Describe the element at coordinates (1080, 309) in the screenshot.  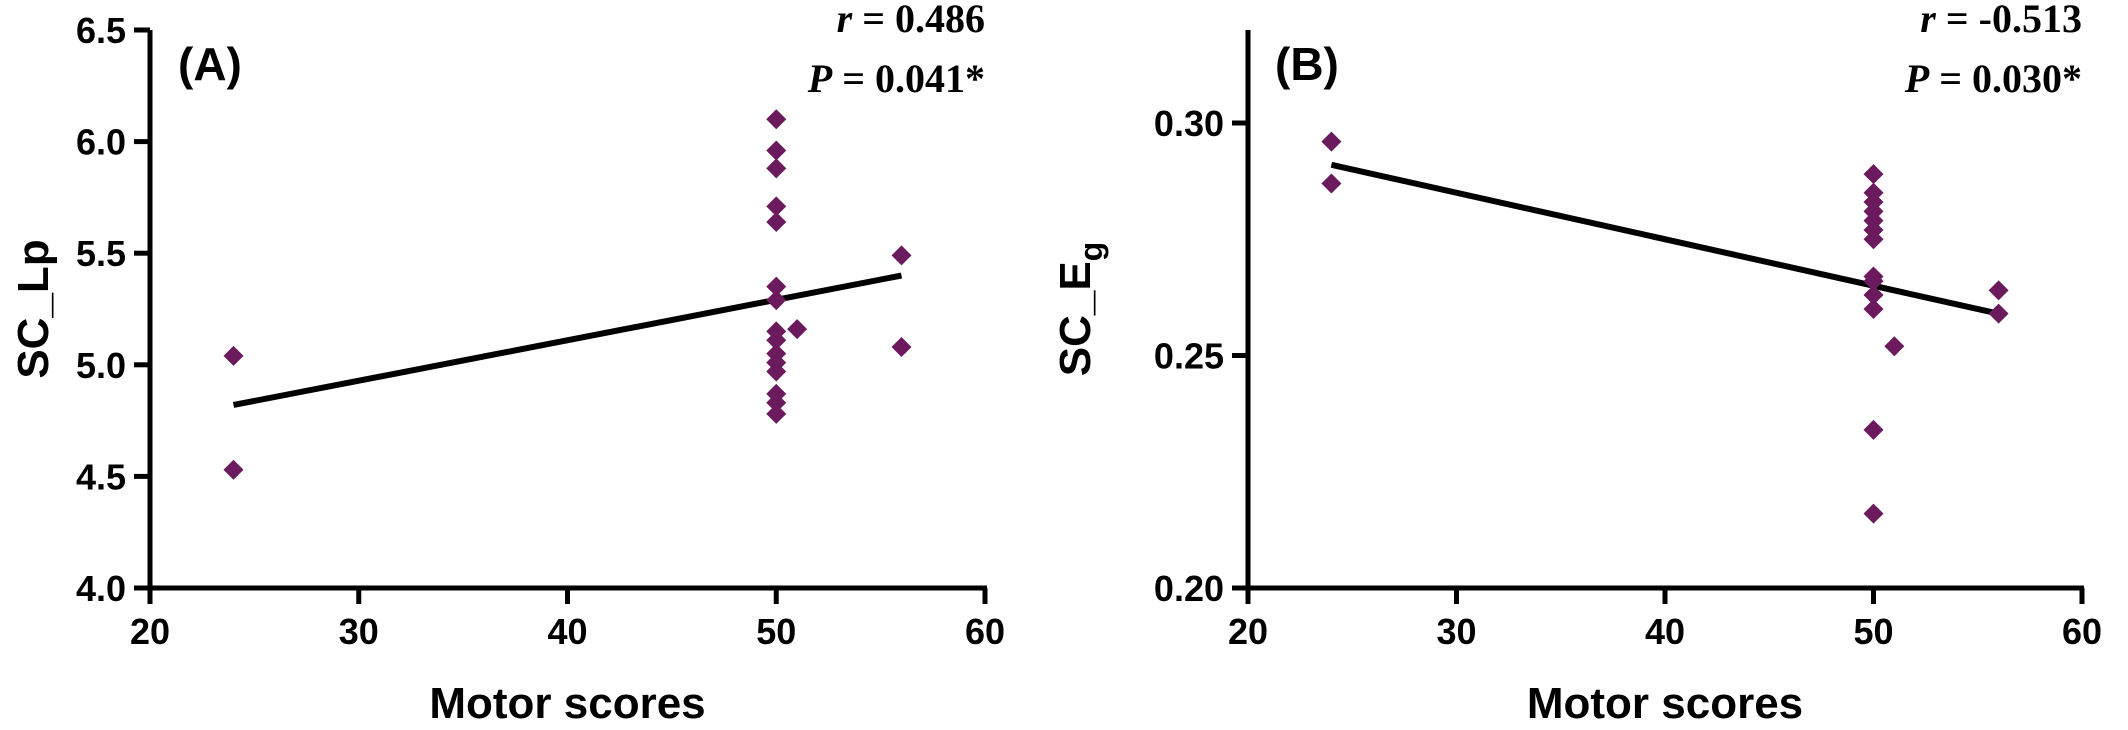
I see `y-axis-title: SC_Eg` at that location.